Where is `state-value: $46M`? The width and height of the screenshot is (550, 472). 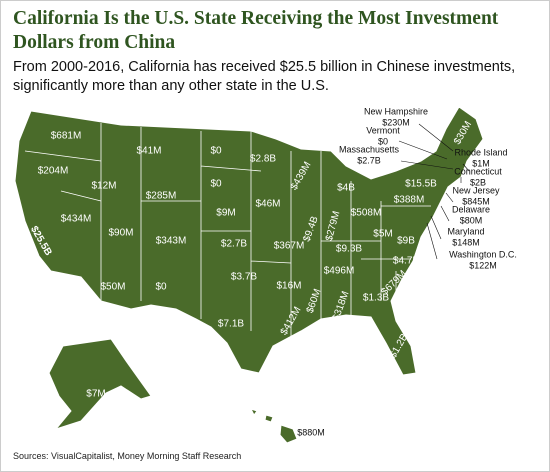
state-value: $46M is located at coordinates (267, 204).